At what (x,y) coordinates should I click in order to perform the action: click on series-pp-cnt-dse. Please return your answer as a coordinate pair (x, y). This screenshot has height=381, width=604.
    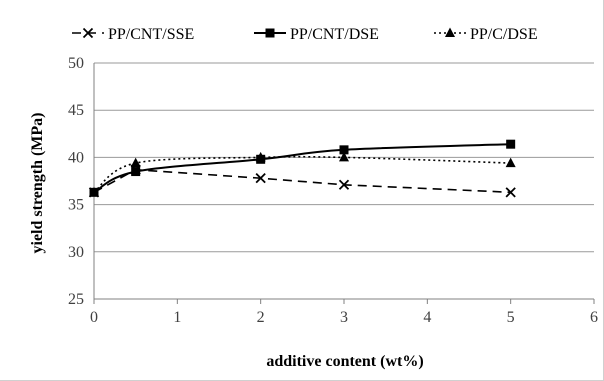
    Looking at the image, I should click on (302, 168).